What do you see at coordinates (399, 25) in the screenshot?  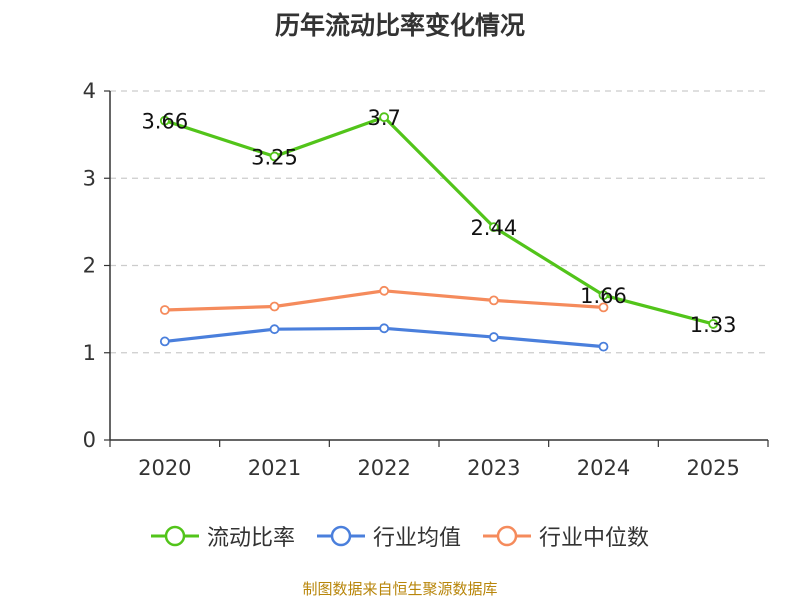 I see `chart-title: 历年流动比率变化情况` at bounding box center [399, 25].